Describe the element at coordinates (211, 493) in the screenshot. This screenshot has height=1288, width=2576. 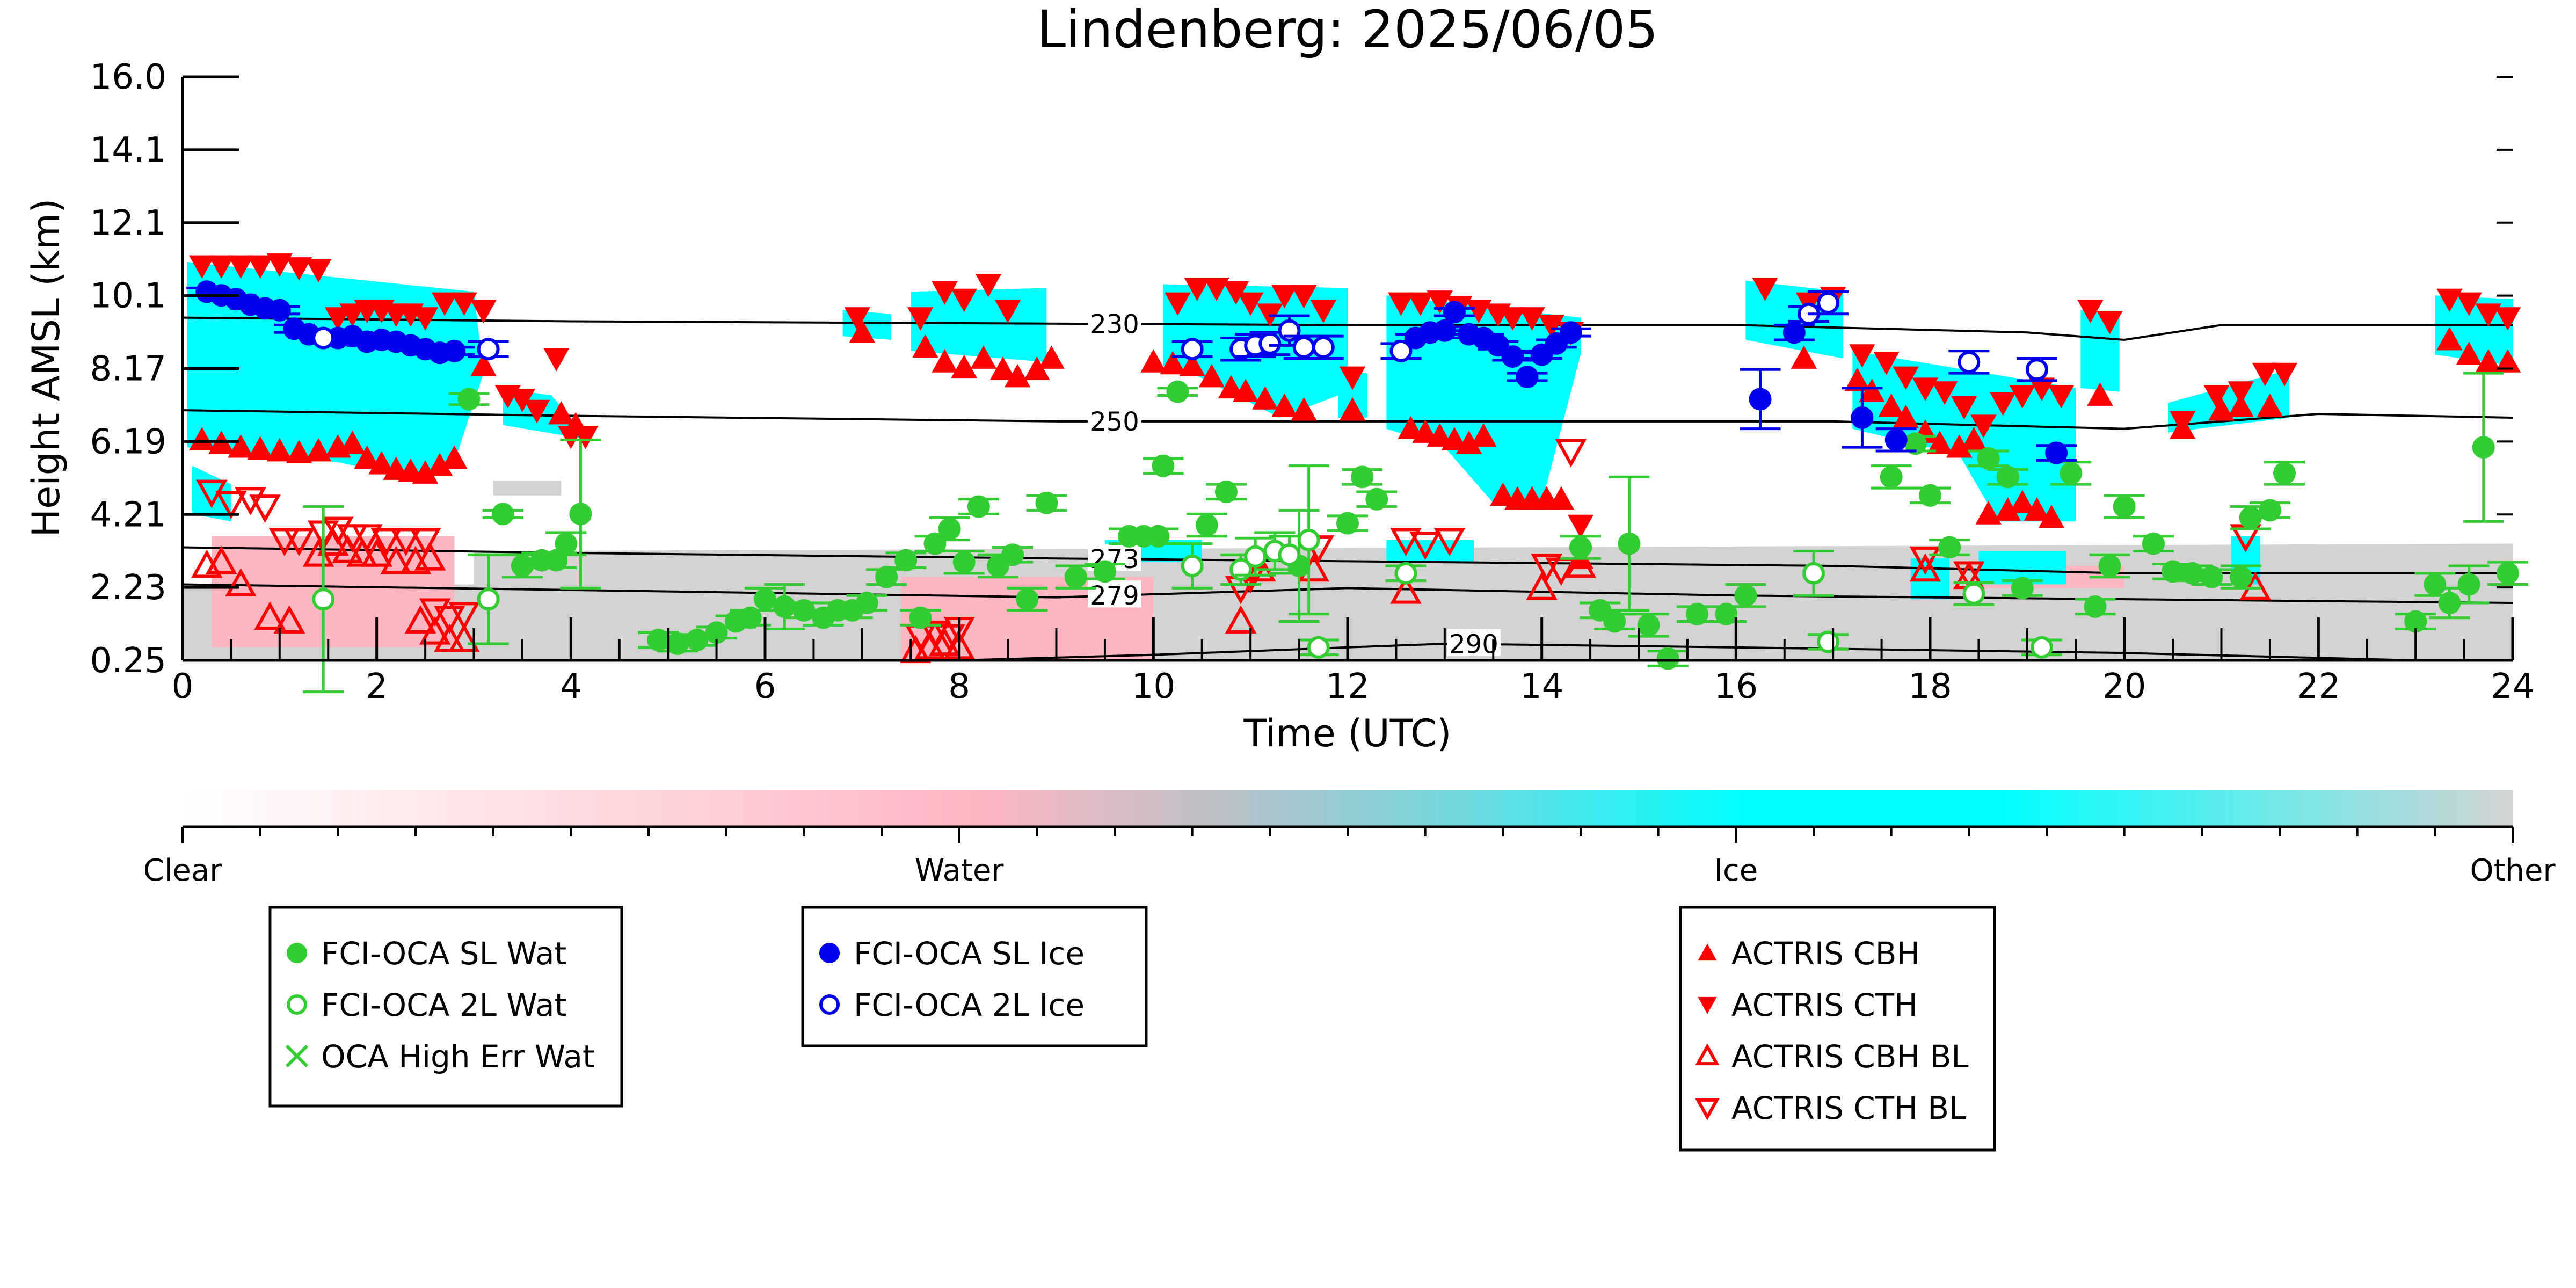
I see `region-ice` at that location.